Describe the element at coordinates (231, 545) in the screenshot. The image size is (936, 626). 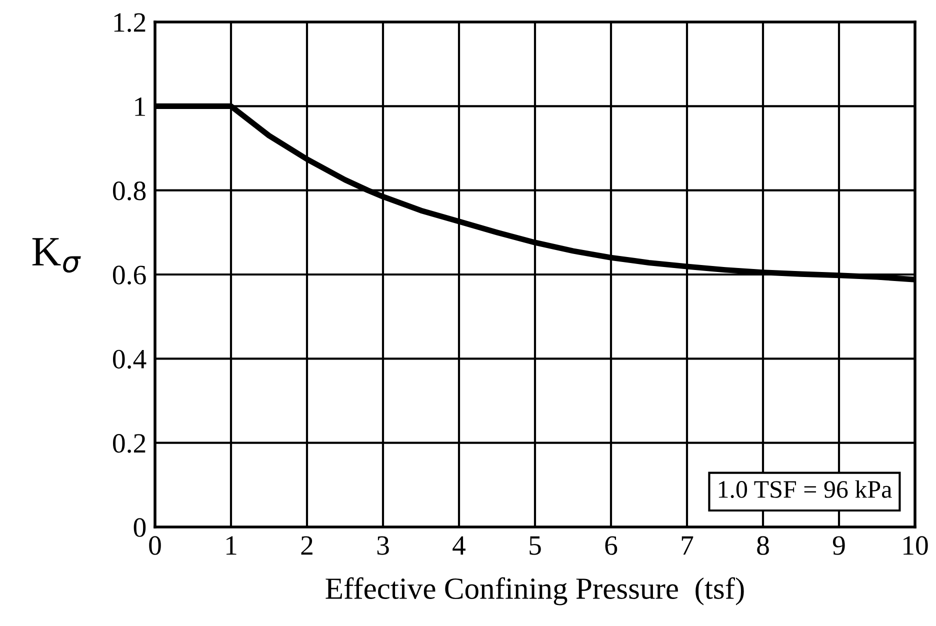
I see `x-tick-label: 1` at that location.